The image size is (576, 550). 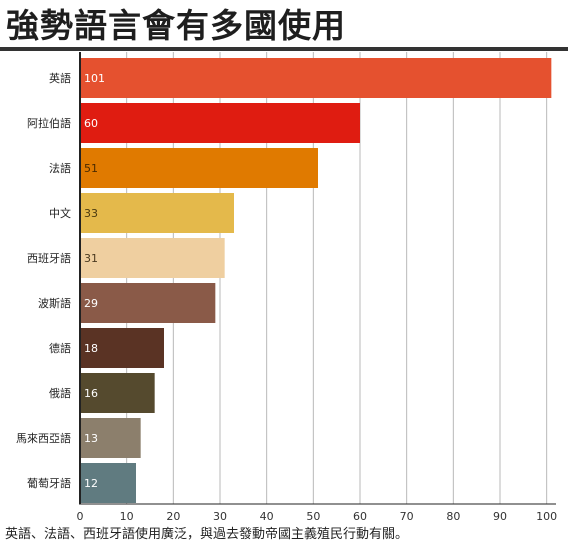 I want to click on x-tick-label: 50, so click(x=313, y=516).